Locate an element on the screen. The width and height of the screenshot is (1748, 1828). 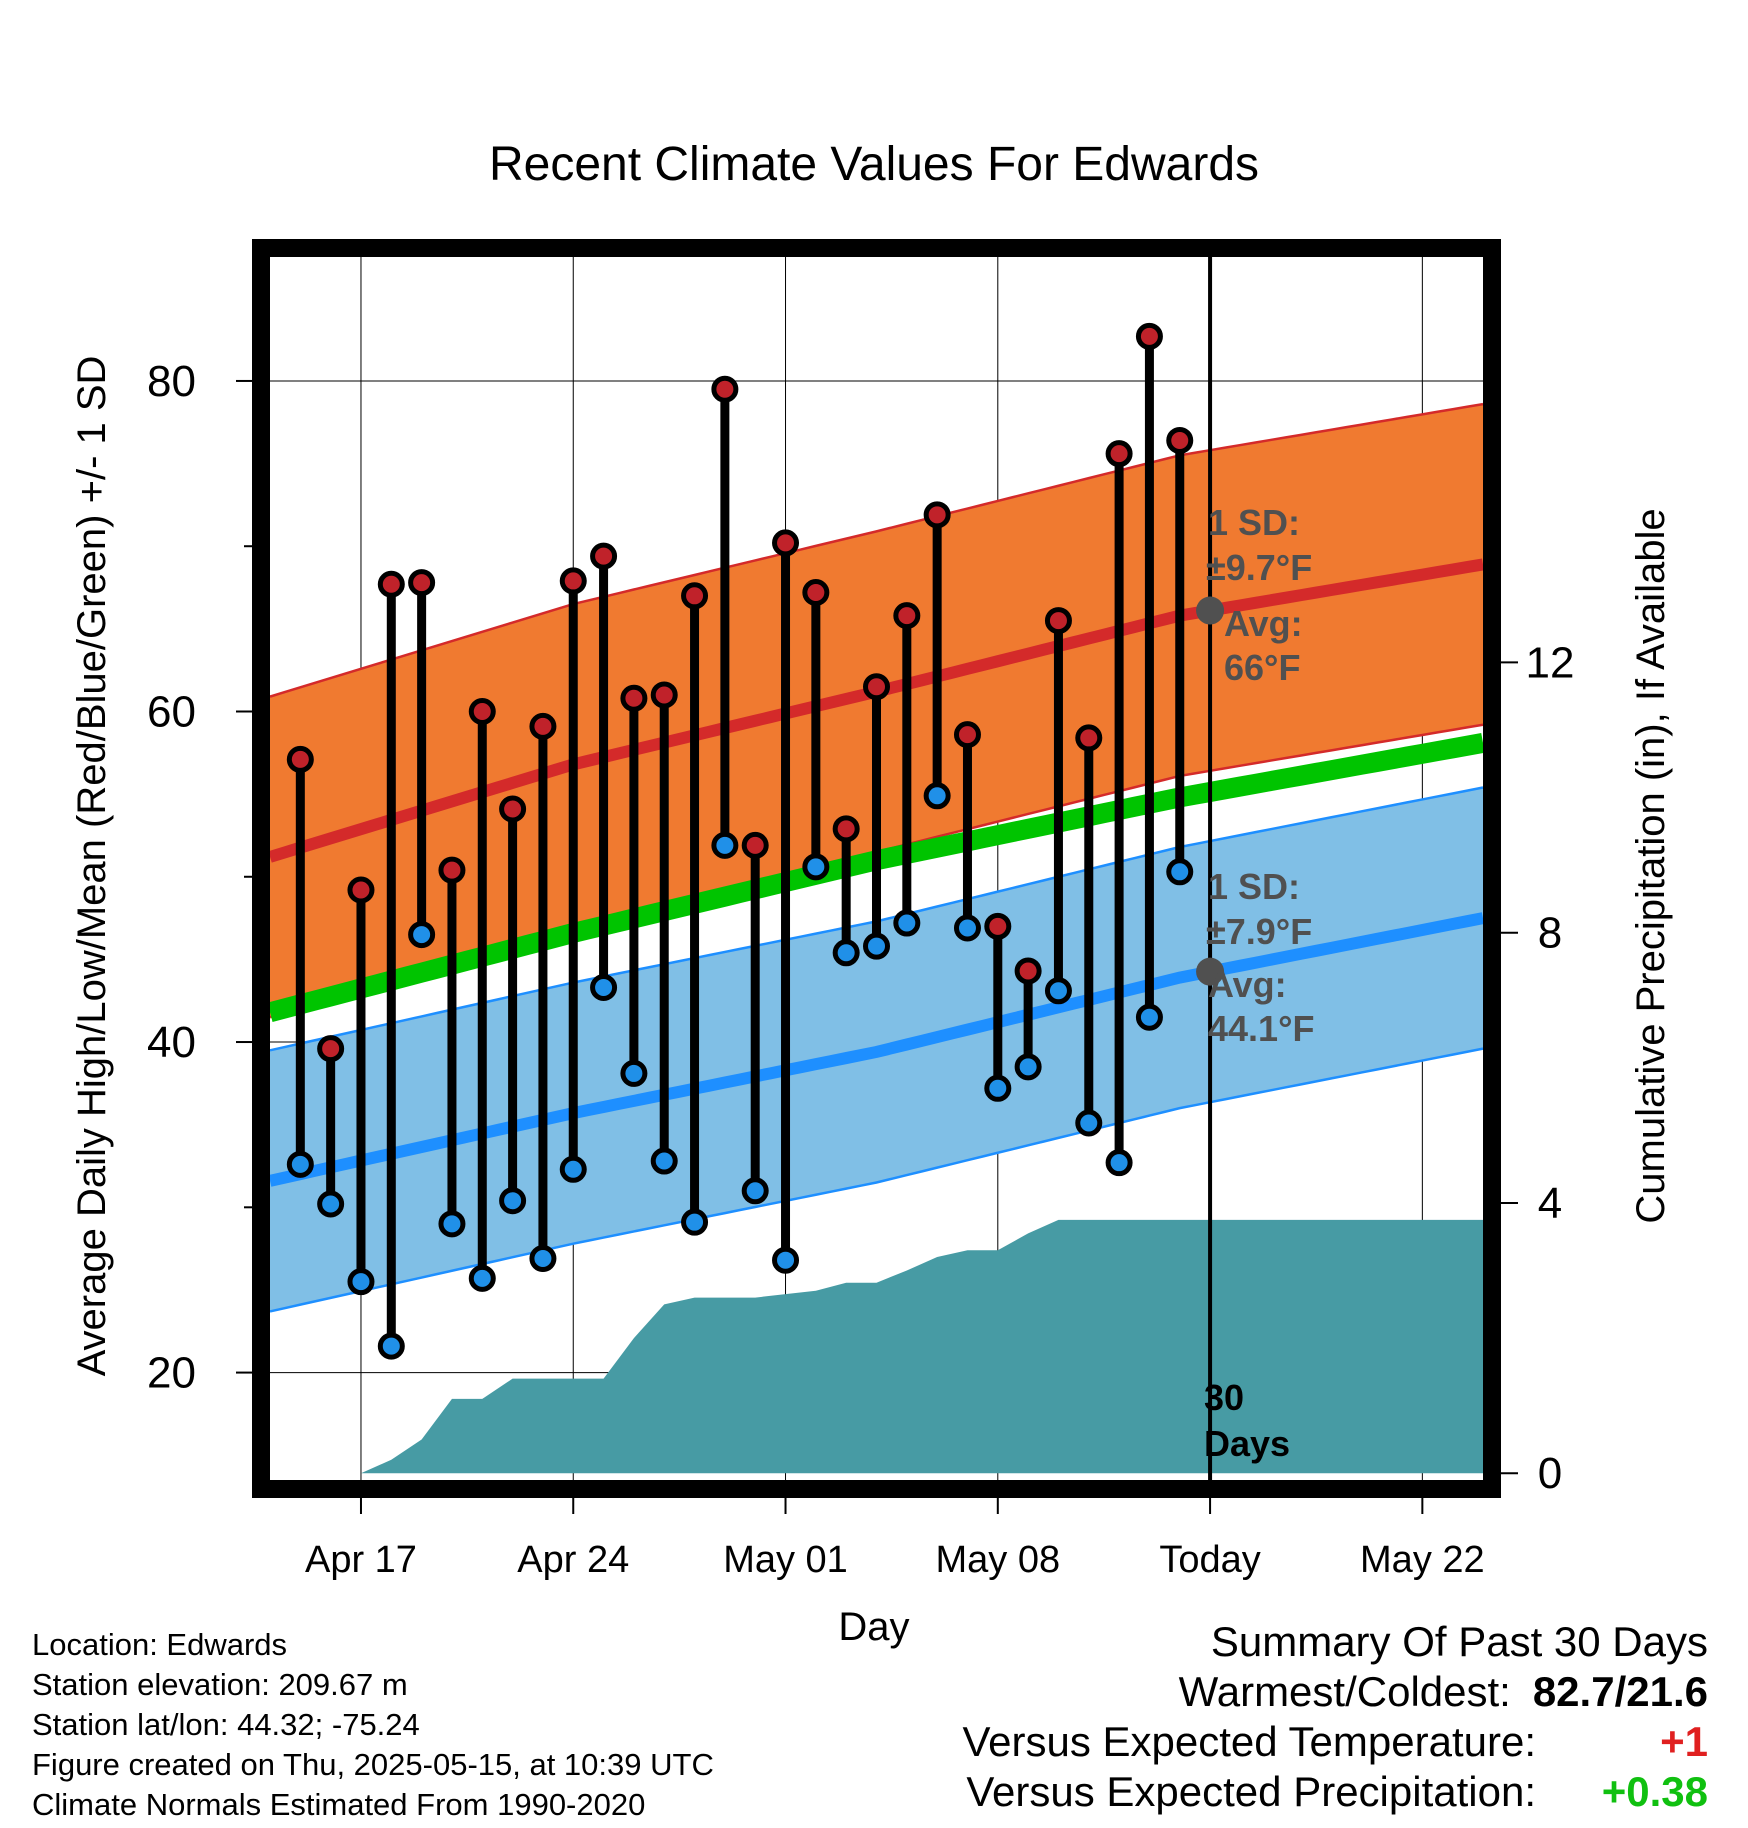
y-right-tick-label-1: 4 is located at coordinates (1550, 1203).